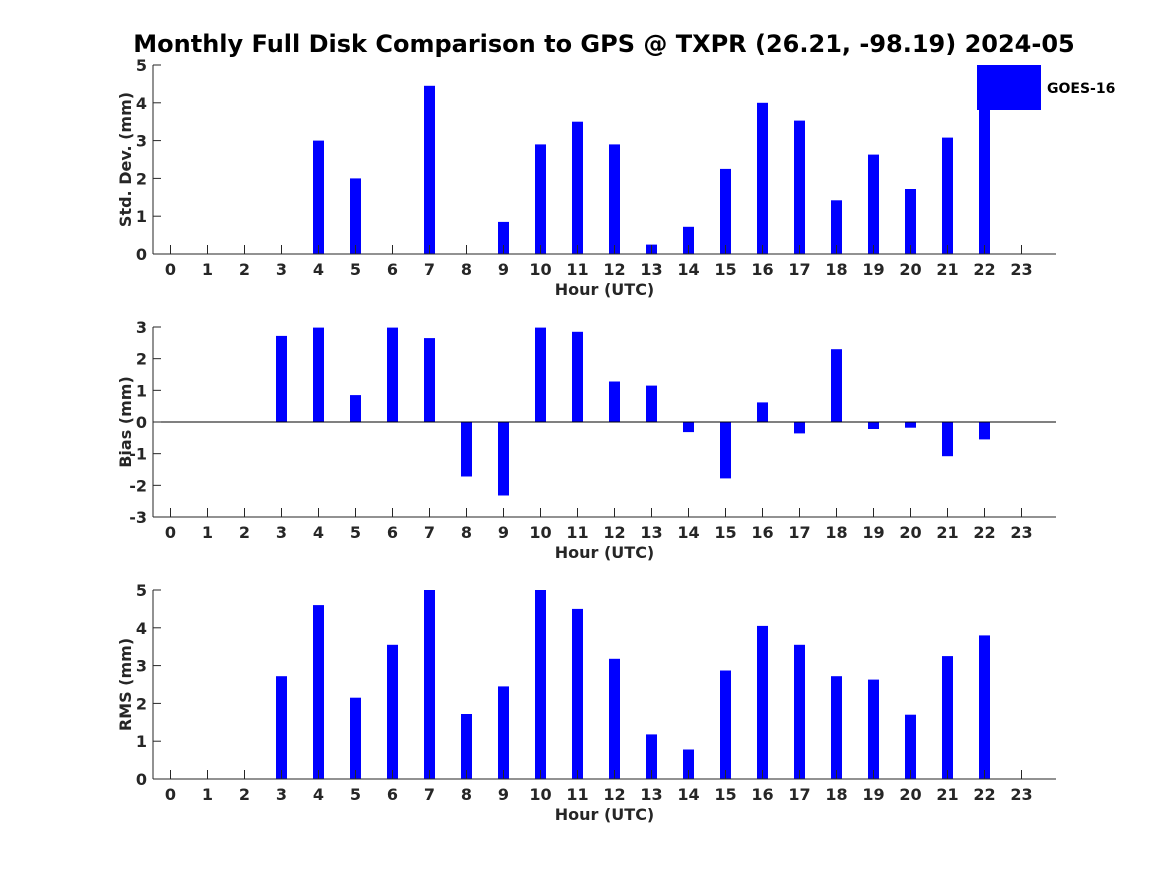 Image resolution: width=1167 pixels, height=875 pixels. What do you see at coordinates (141, 590) in the screenshot?
I see `ytick-label-p3-5: 5` at bounding box center [141, 590].